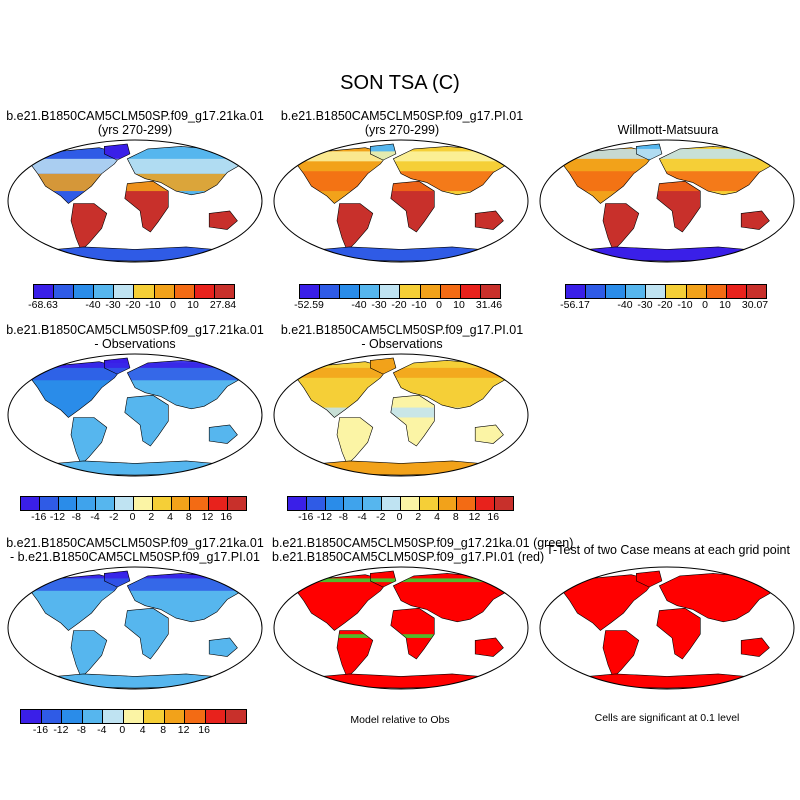 The height and width of the screenshot is (800, 800). Describe the element at coordinates (117, 152) in the screenshot. I see `continent-greenland` at that location.